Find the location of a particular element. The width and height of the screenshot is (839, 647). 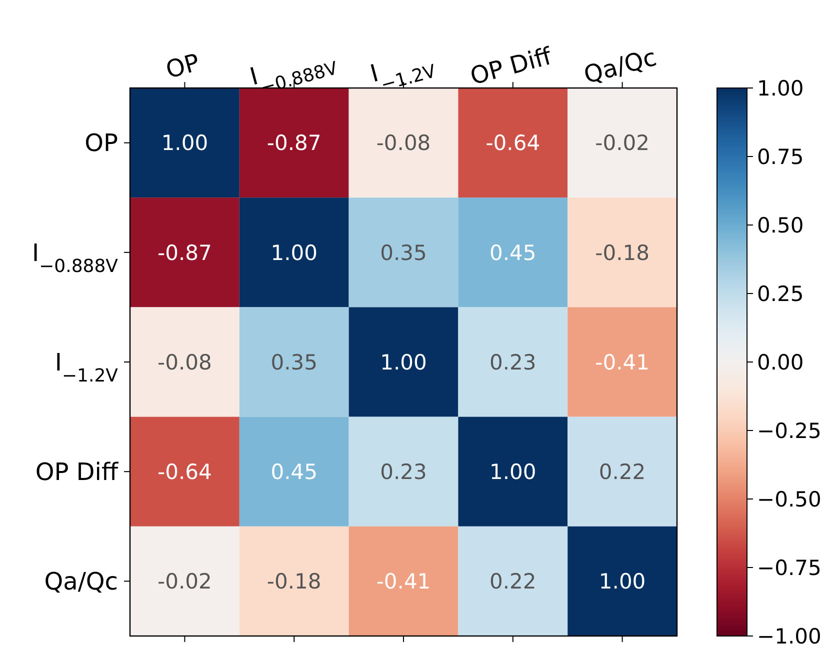

x-tick-label: I$_{−1.2V}$ is located at coordinates (403, 77).